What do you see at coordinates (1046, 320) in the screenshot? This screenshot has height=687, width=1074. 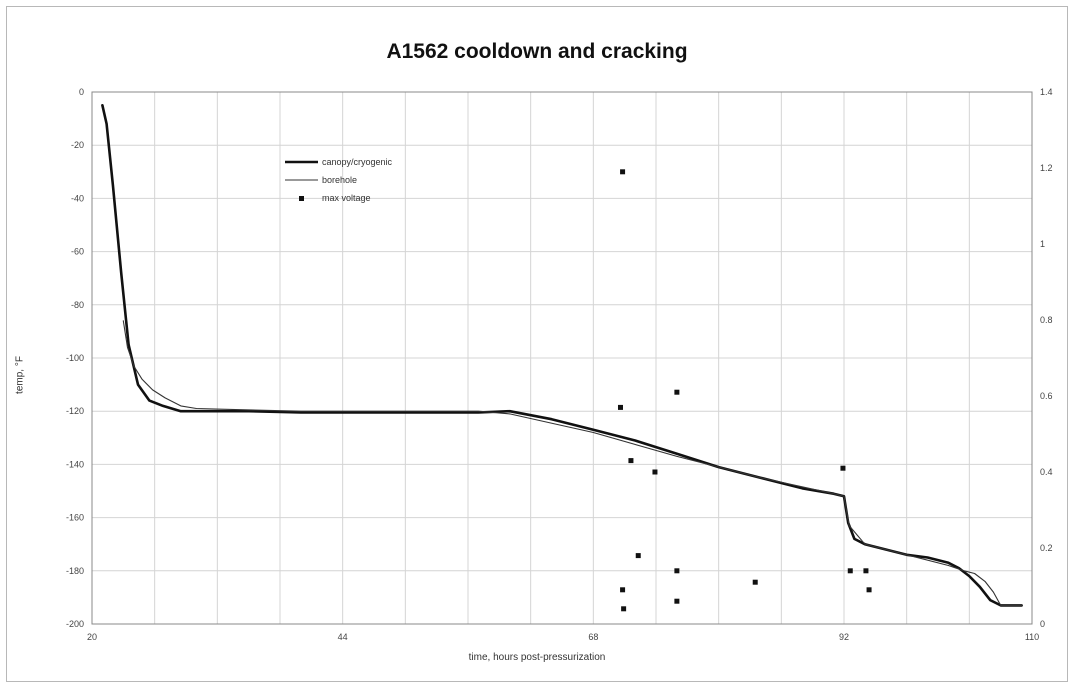 I see `y2-tick-label: 0.8` at bounding box center [1046, 320].